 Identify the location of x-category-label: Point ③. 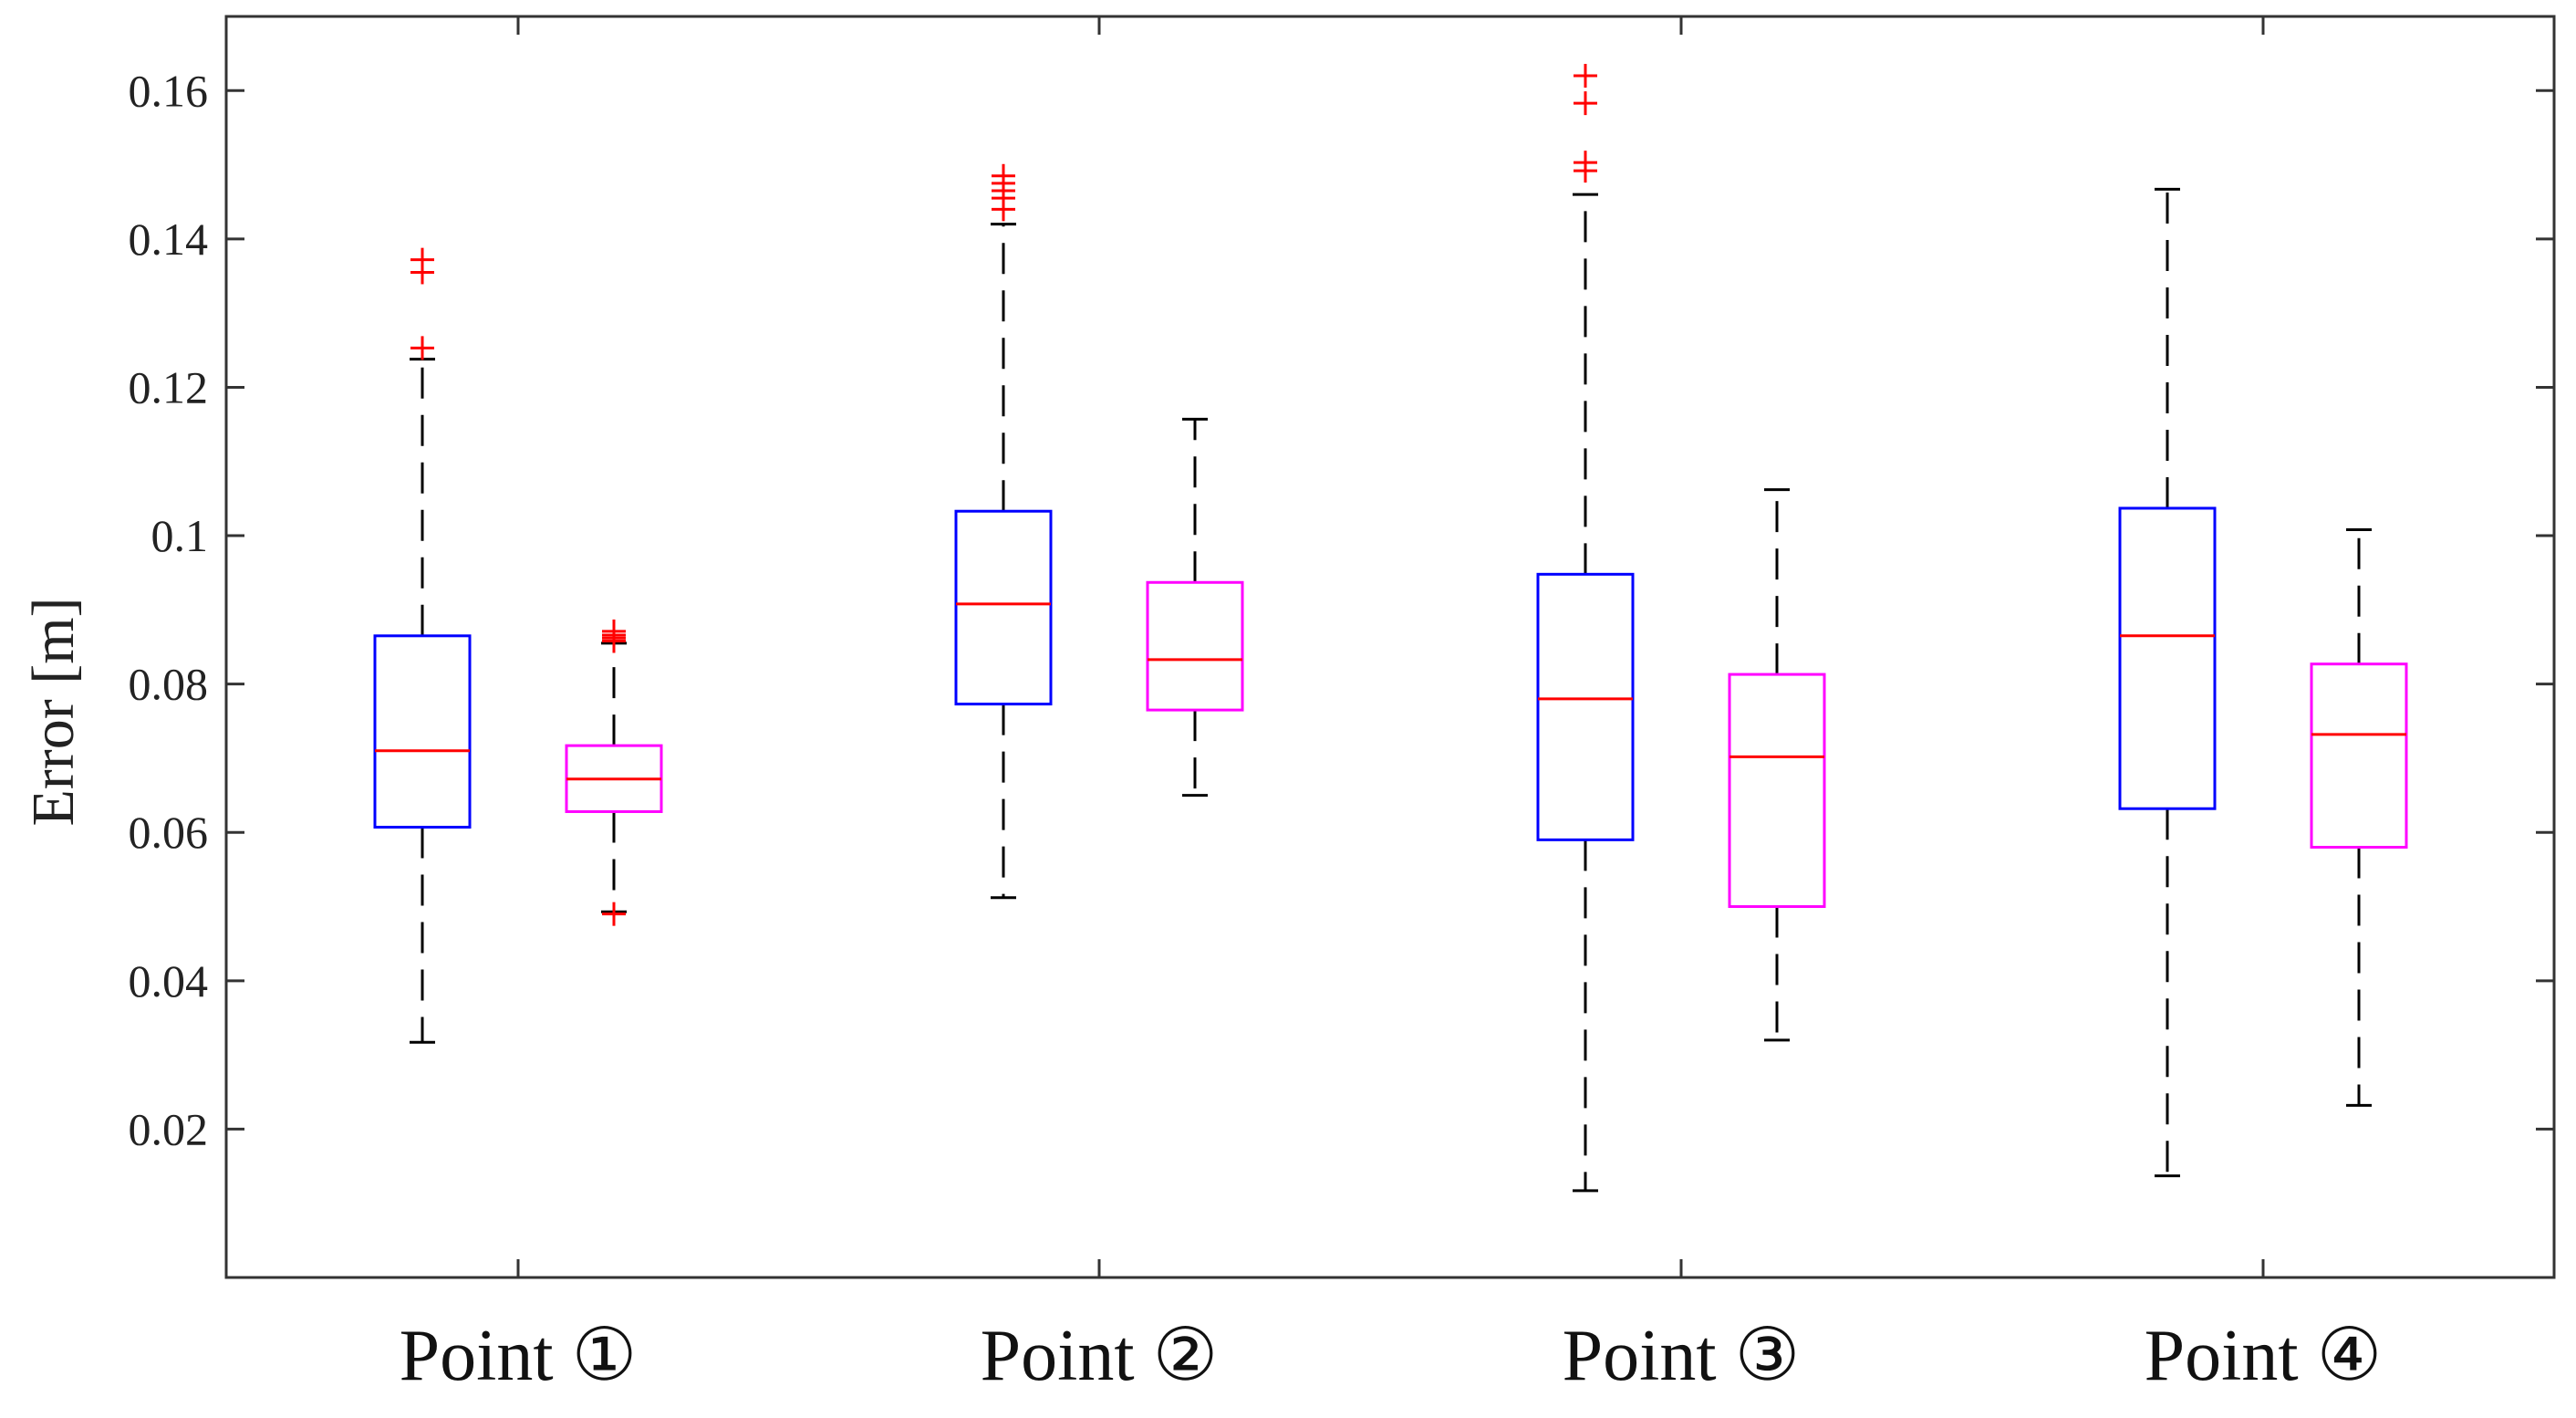
(1682, 1356).